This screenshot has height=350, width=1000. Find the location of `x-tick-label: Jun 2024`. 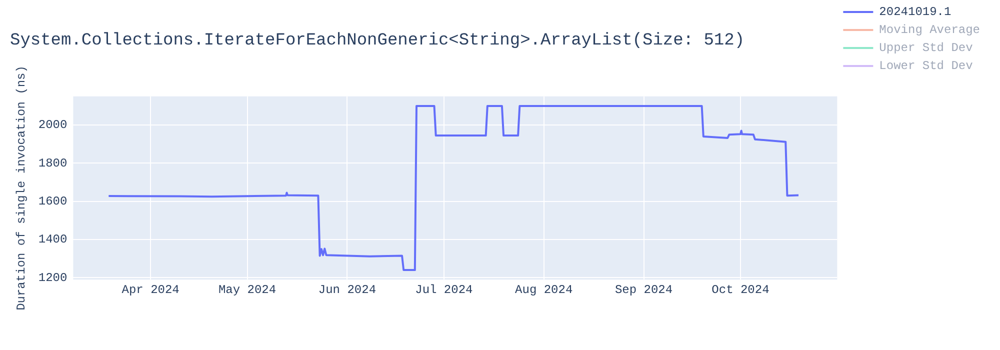

x-tick-label: Jun 2024 is located at coordinates (347, 289).